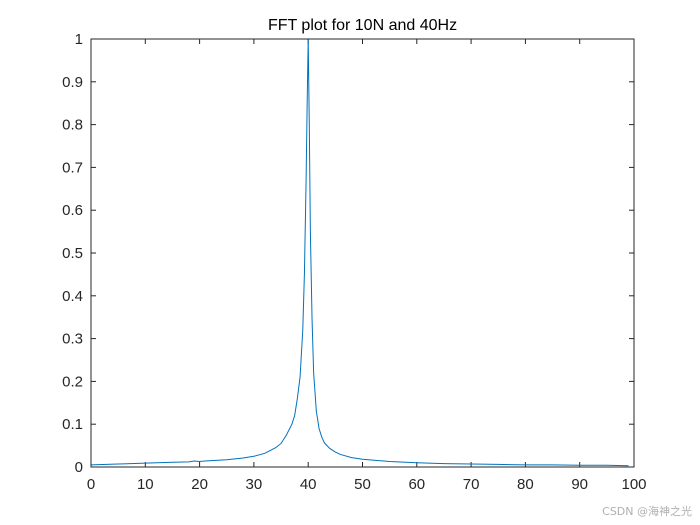 The width and height of the screenshot is (700, 525). What do you see at coordinates (72, 253) in the screenshot?
I see `y-tick-label: 0.5` at bounding box center [72, 253].